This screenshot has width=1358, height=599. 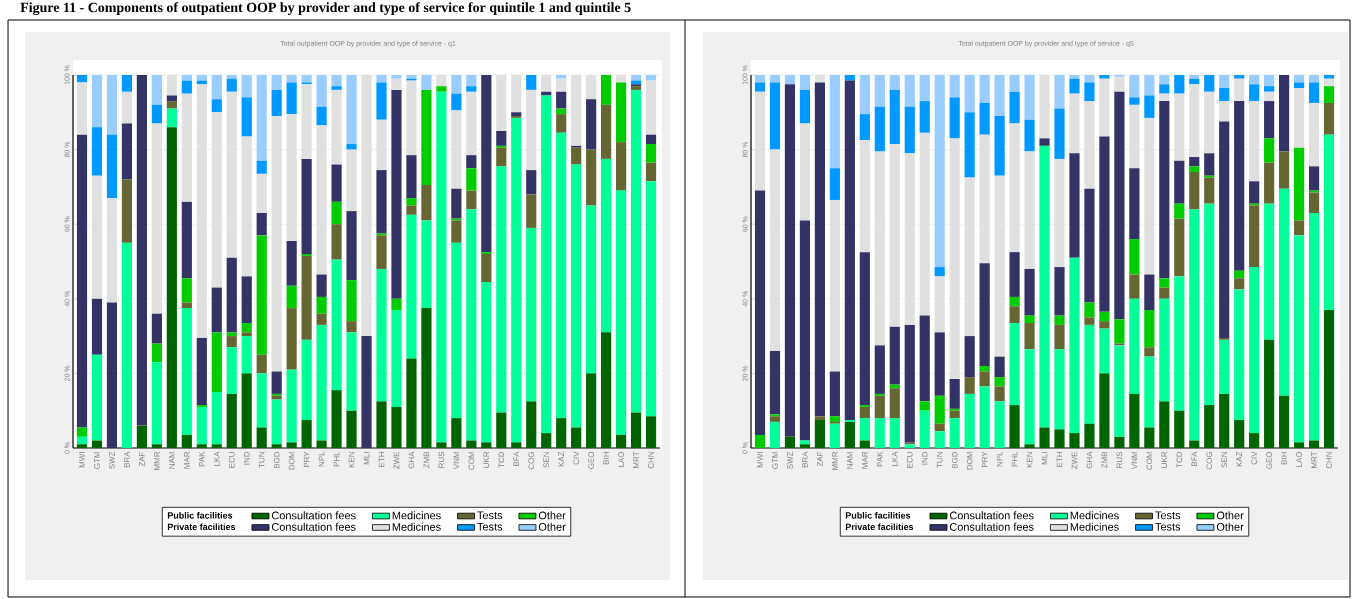 I want to click on caption: Figure 11 - Components of outpatient OOP by provider and type of service for quintile 1 and quintile 5, so click(x=325, y=9).